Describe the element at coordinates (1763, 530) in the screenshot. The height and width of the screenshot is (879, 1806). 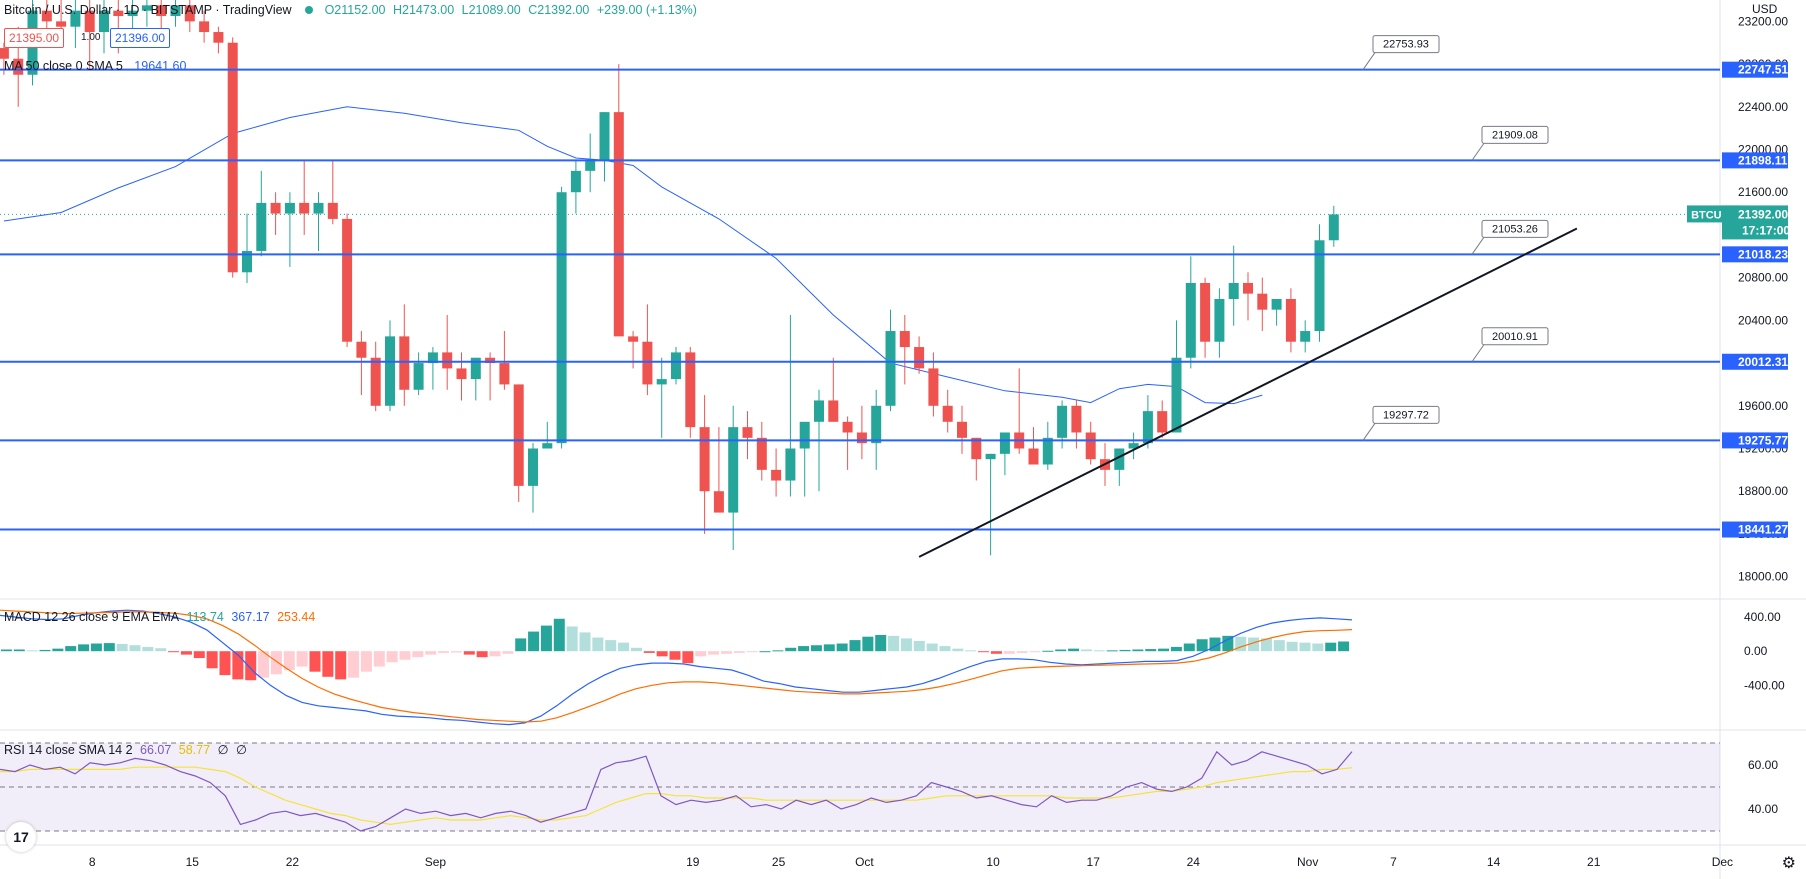
I see `level-price-label: 18441.27` at that location.